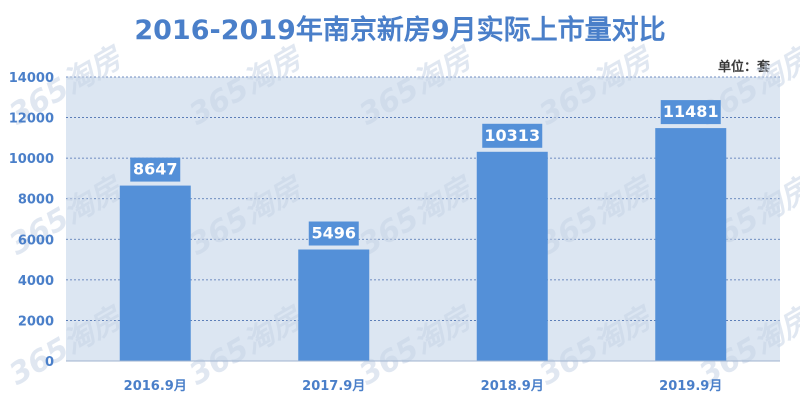  What do you see at coordinates (36, 200) in the screenshot?
I see `y-tick-label: 8000` at bounding box center [36, 200].